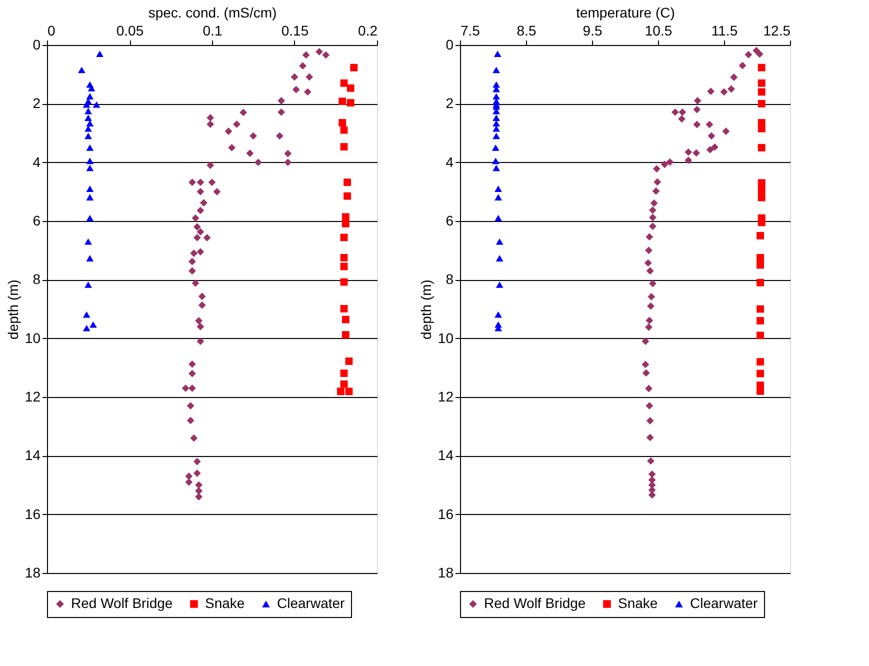  What do you see at coordinates (295, 30) in the screenshot?
I see `x-tick-label: 0.15` at bounding box center [295, 30].